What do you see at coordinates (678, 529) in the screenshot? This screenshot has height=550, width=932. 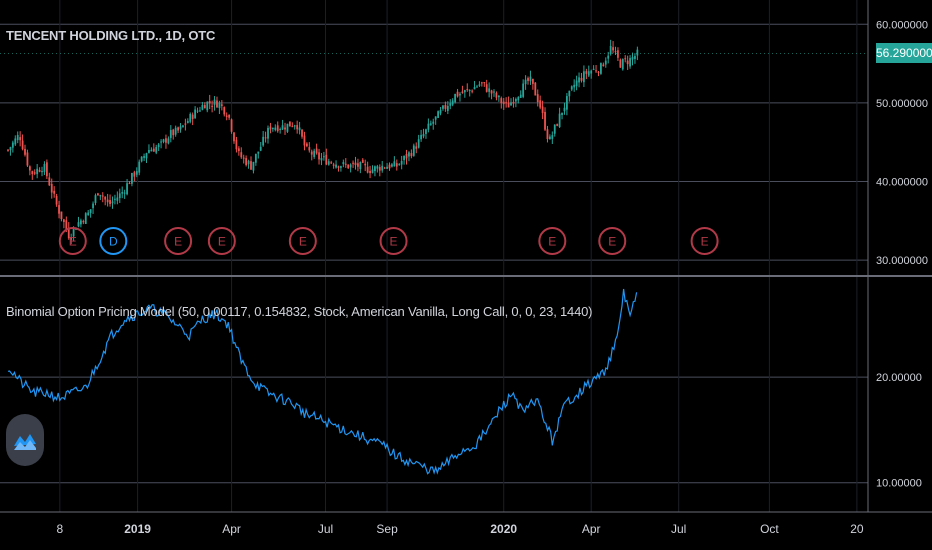 I see `time-tick-label: Jul` at bounding box center [678, 529].